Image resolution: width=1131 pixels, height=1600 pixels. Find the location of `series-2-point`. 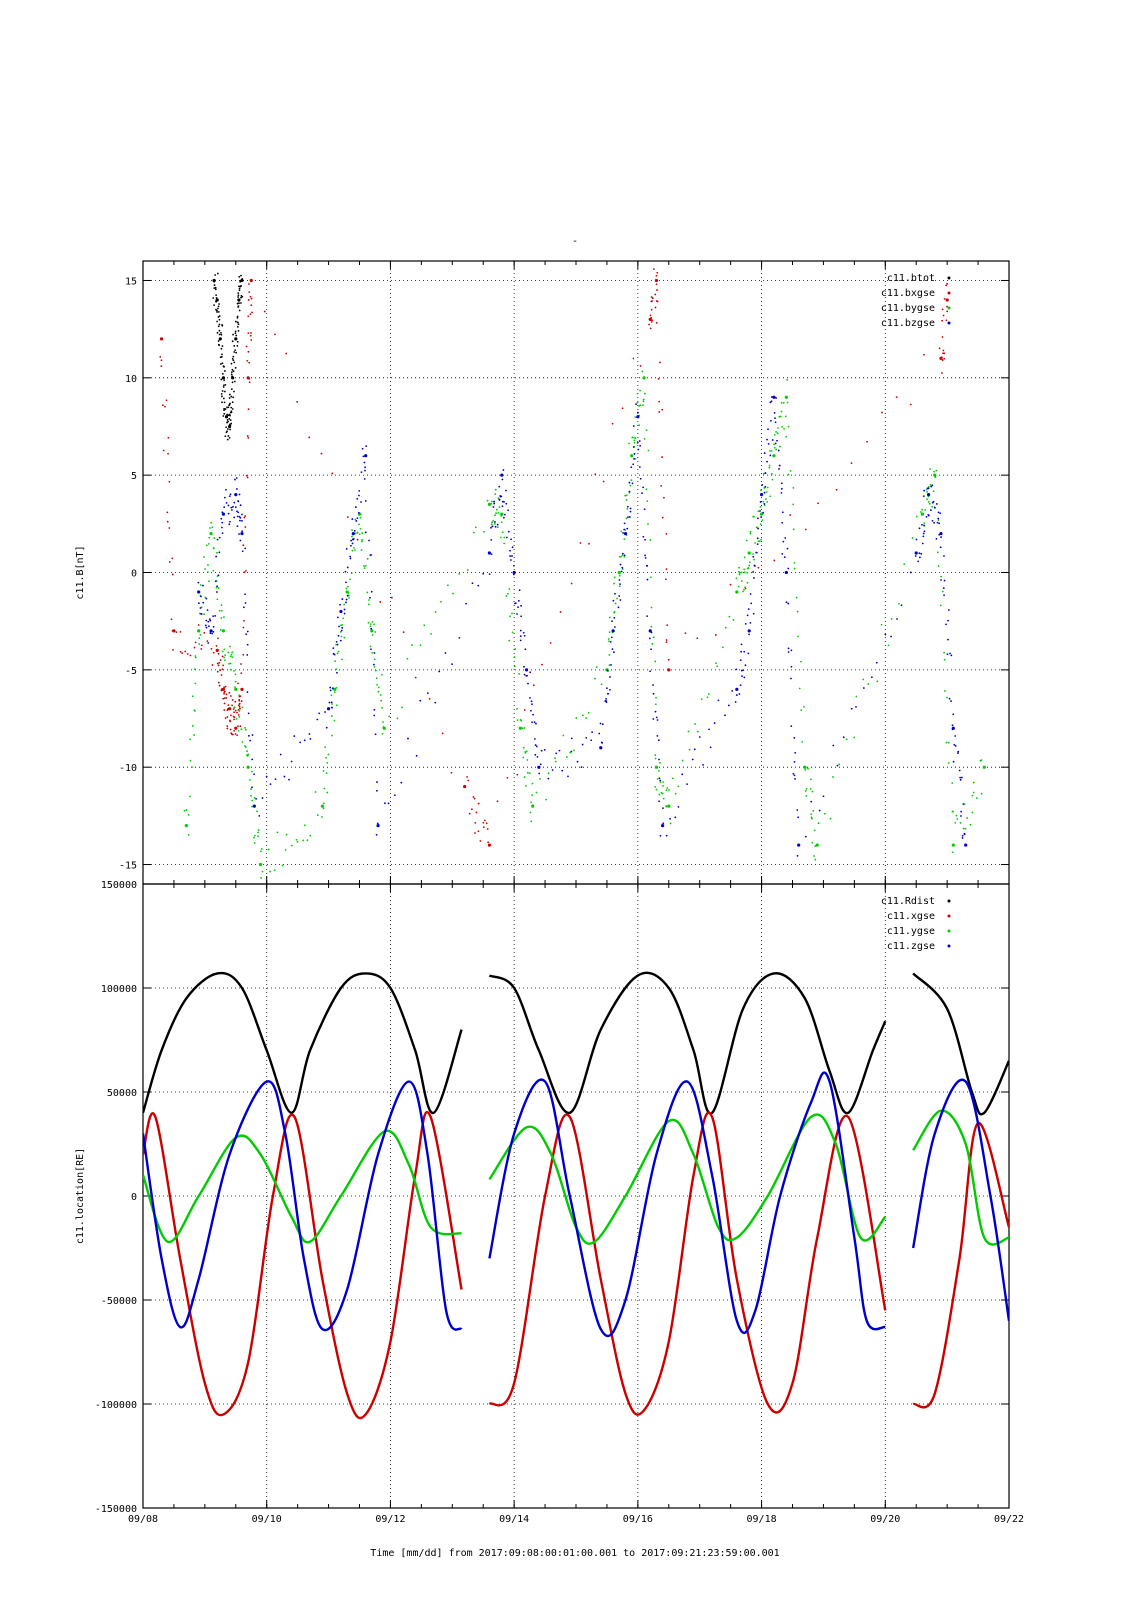

series-2-point is located at coordinates (489, 504).